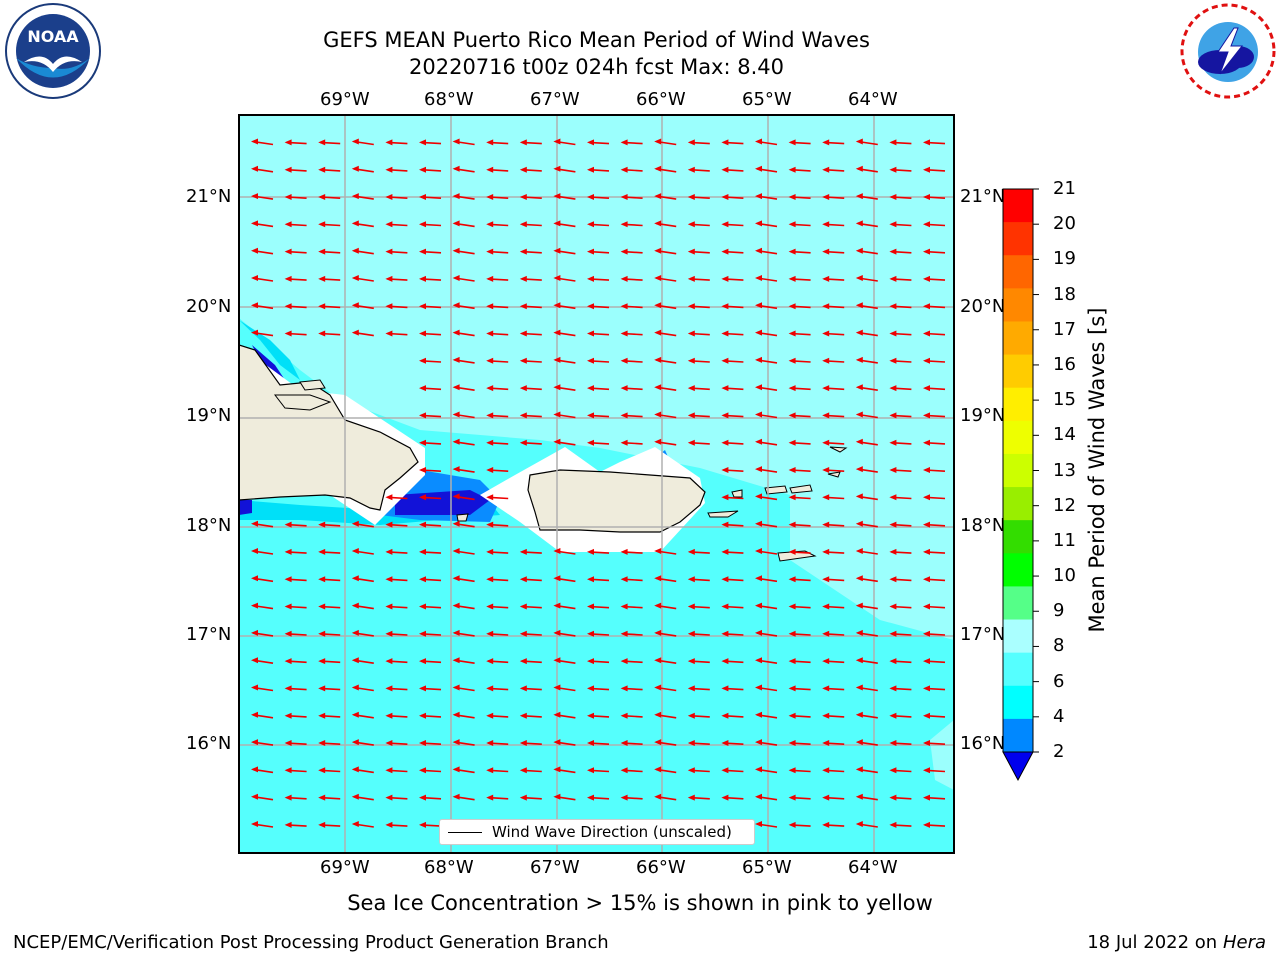 This screenshot has width=1280, height=960. Describe the element at coordinates (1064, 224) in the screenshot. I see `colorbar-tick-label: 20` at that location.